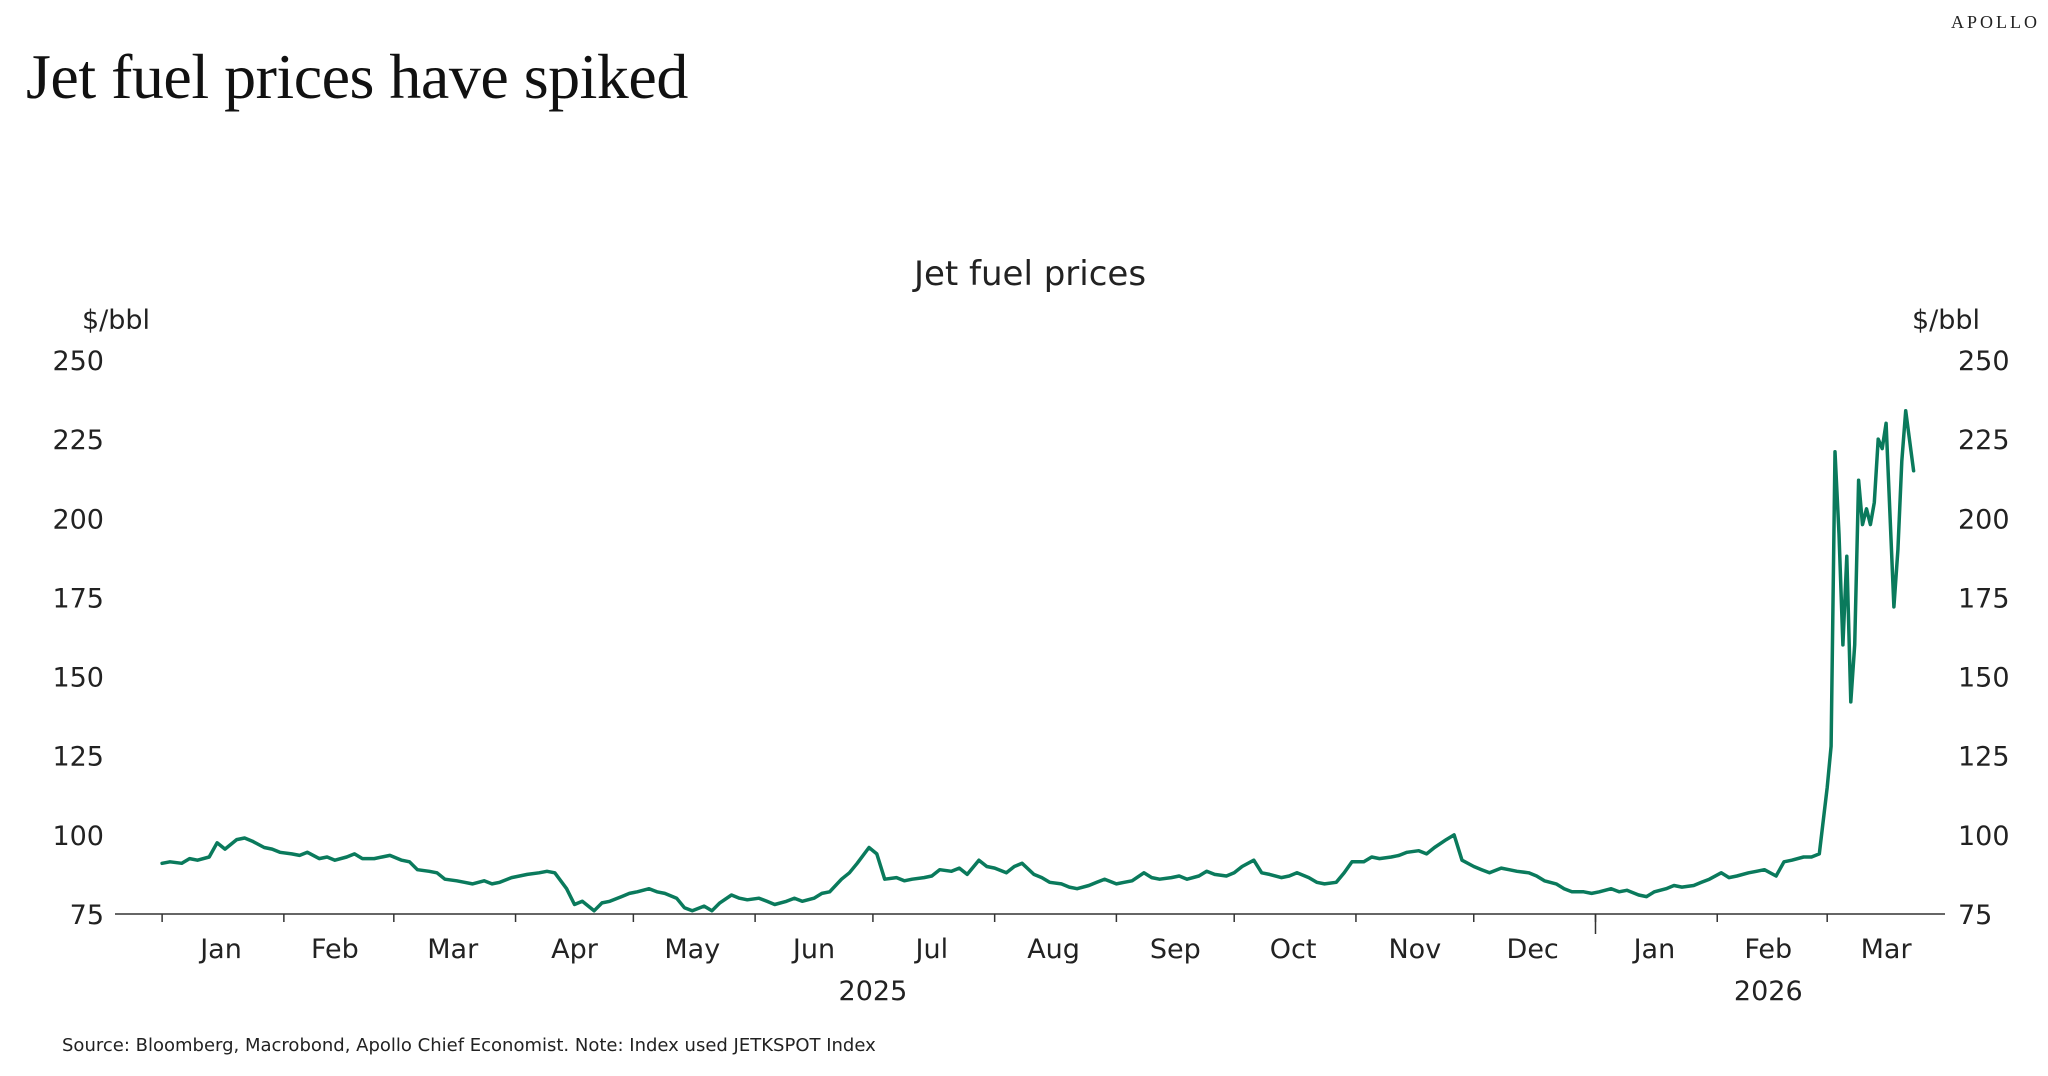  I want to click on y-tick-label-left: 125, so click(78, 757).